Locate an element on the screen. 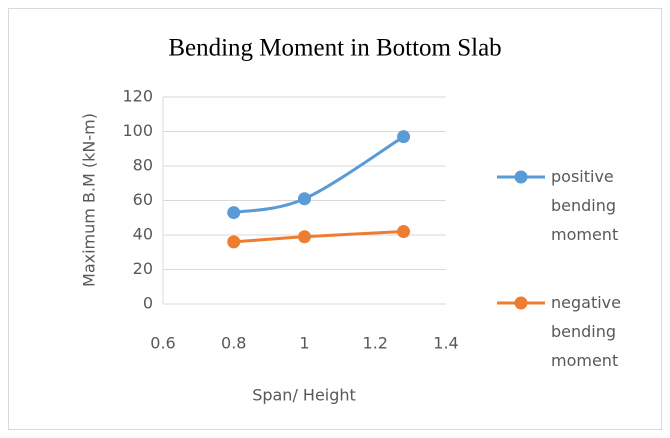  y-tick-label: 80 is located at coordinates (143, 165).